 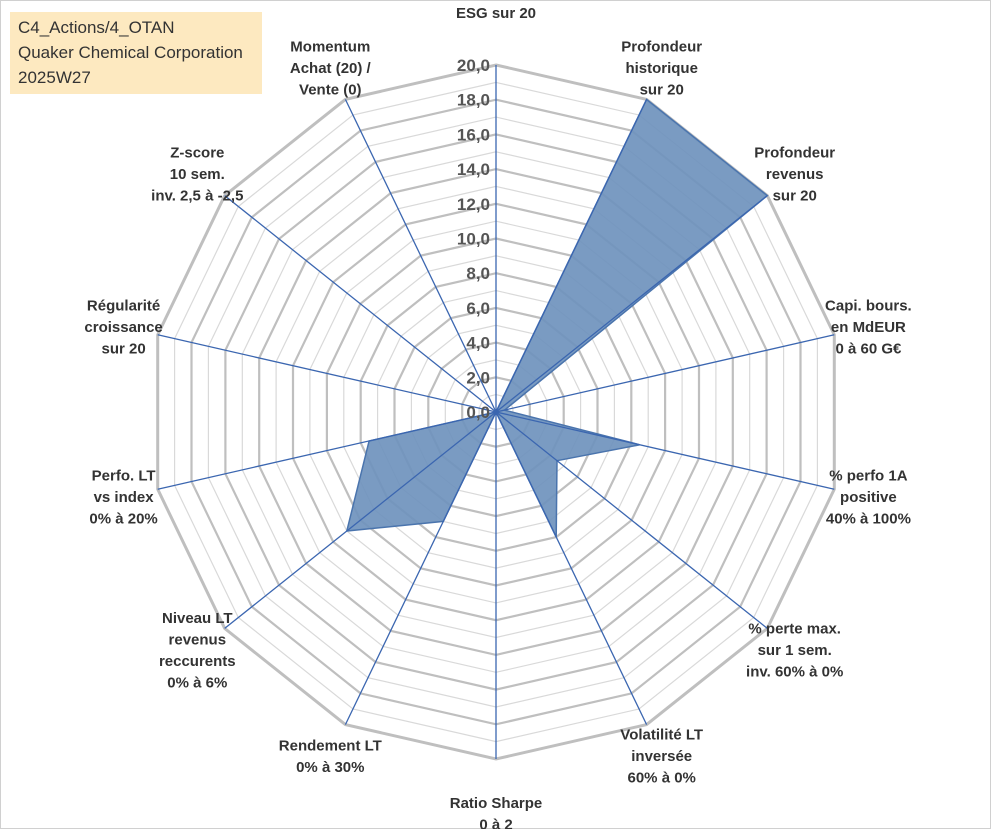 I want to click on radial-tick-label: 6,0, so click(x=478, y=308).